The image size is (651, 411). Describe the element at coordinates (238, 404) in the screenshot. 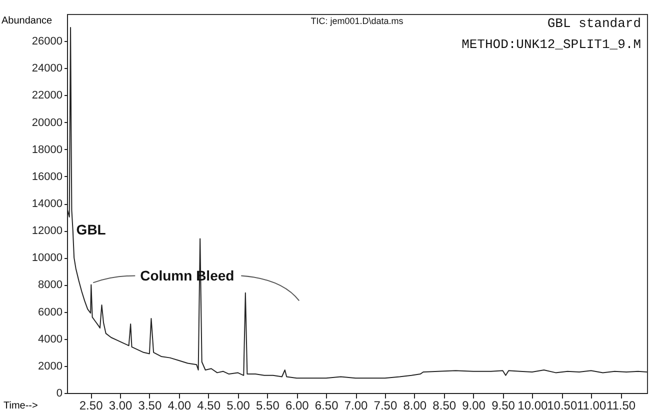

I see `x-tick-label: 5.00` at that location.